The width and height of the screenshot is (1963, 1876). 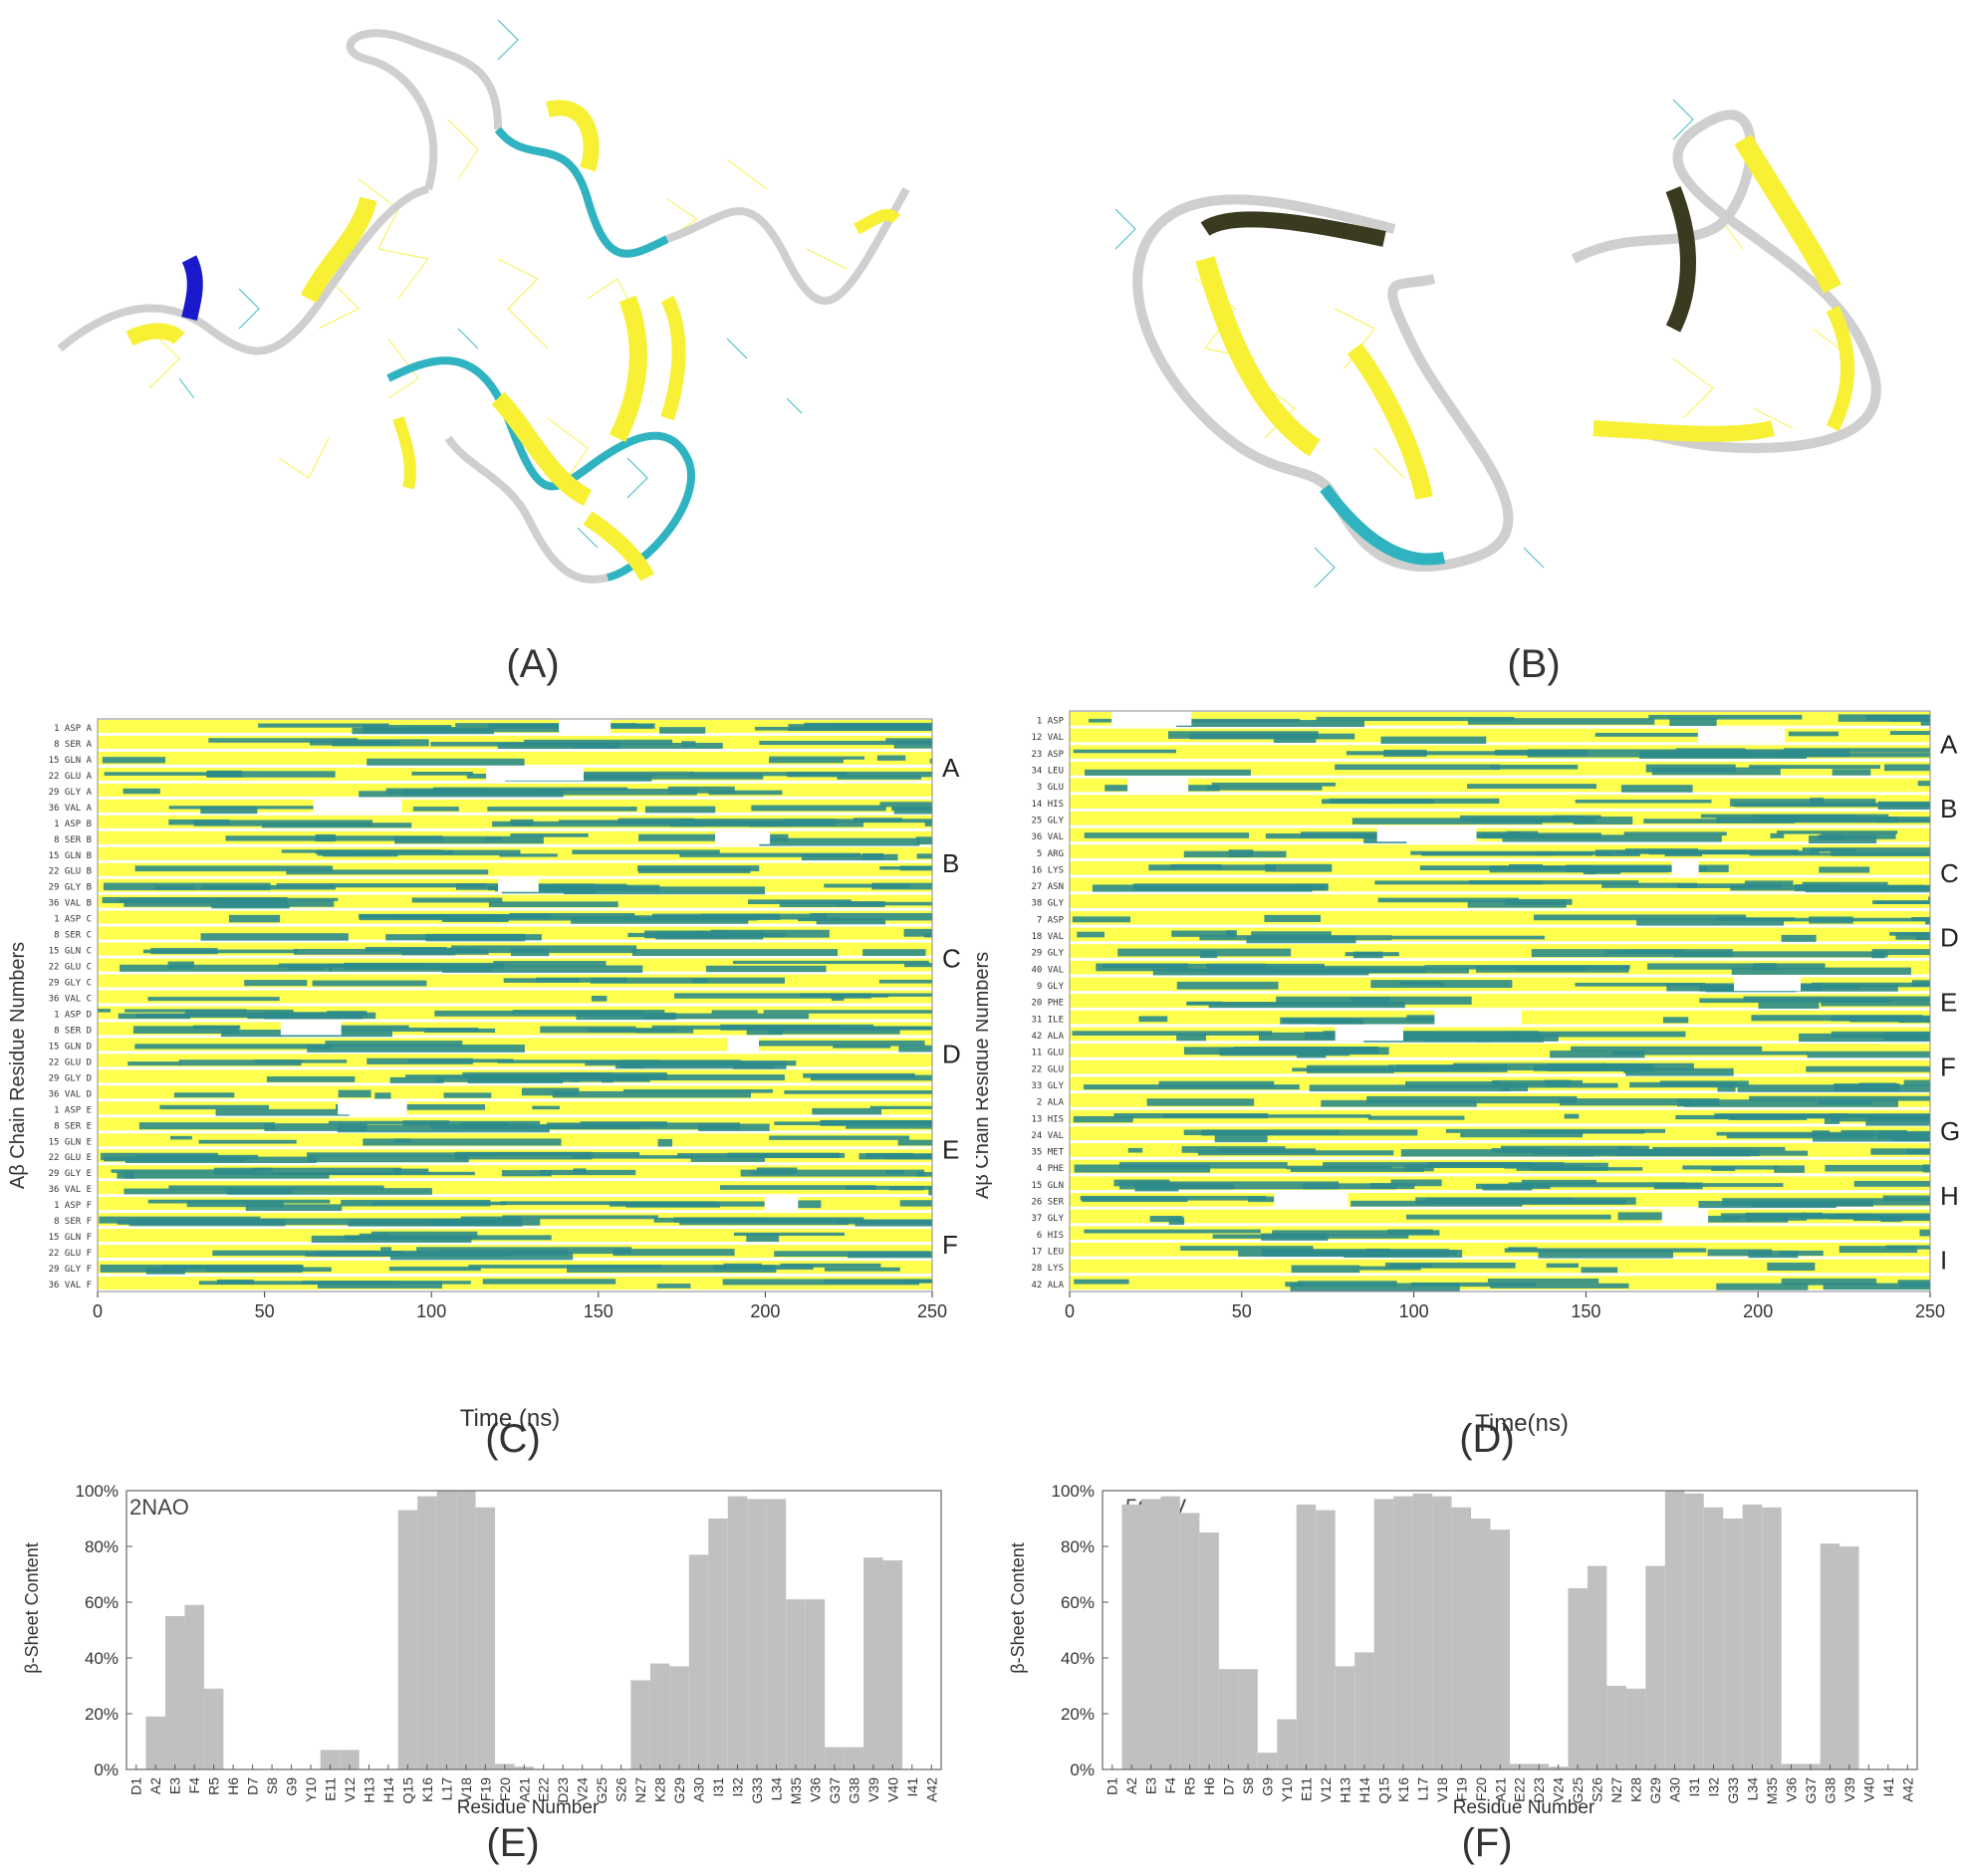 I want to click on y-tick-label: 0%, so click(x=1083, y=1770).